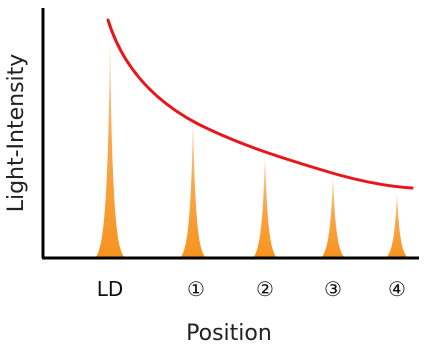 This screenshot has height=350, width=425. Describe the element at coordinates (16, 133) in the screenshot. I see `y-axis-title: Light-Intensity` at that location.